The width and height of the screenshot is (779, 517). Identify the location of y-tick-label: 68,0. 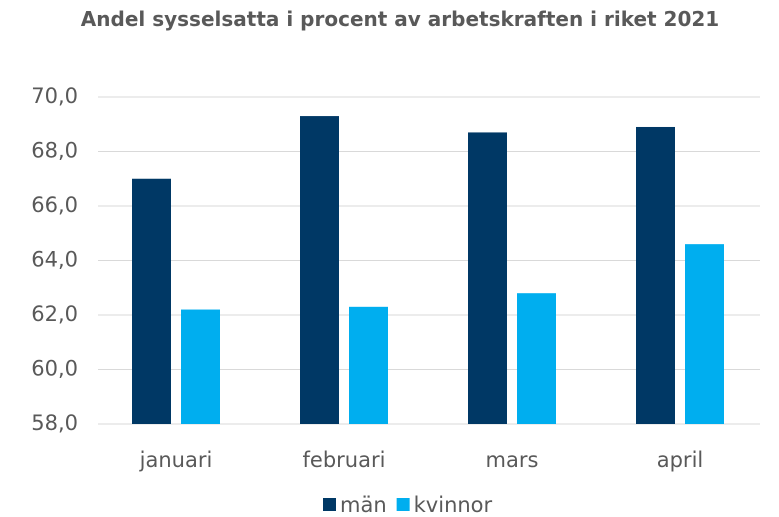
(54, 151).